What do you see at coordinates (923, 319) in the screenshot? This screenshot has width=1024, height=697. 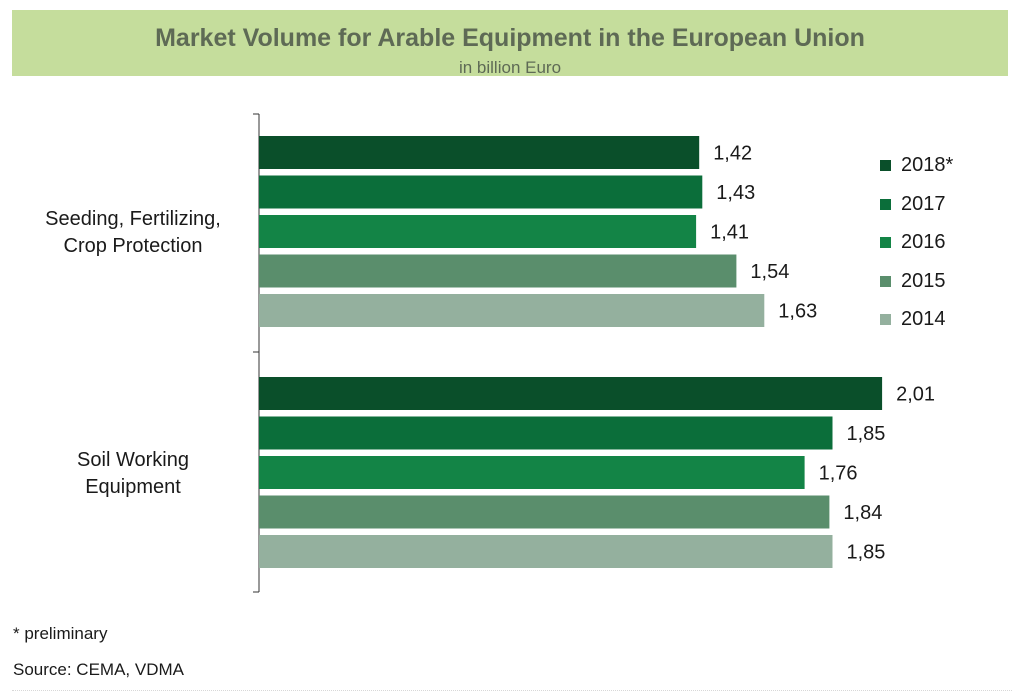 I see `legend-label: 2014` at bounding box center [923, 319].